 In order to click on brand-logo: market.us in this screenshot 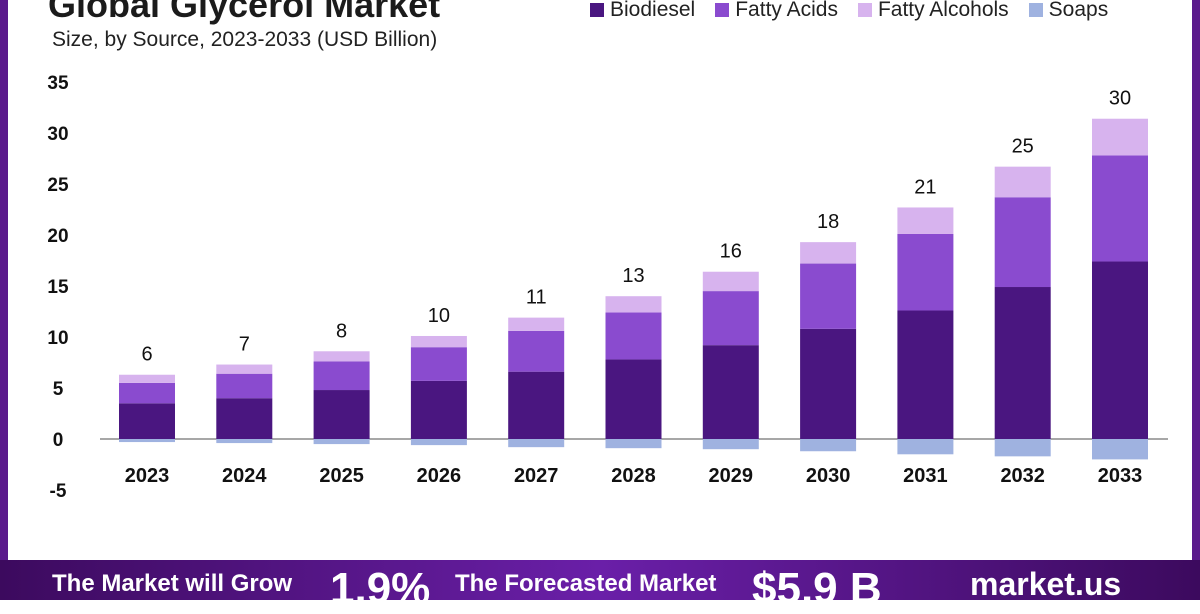, I will do `click(1046, 584)`.